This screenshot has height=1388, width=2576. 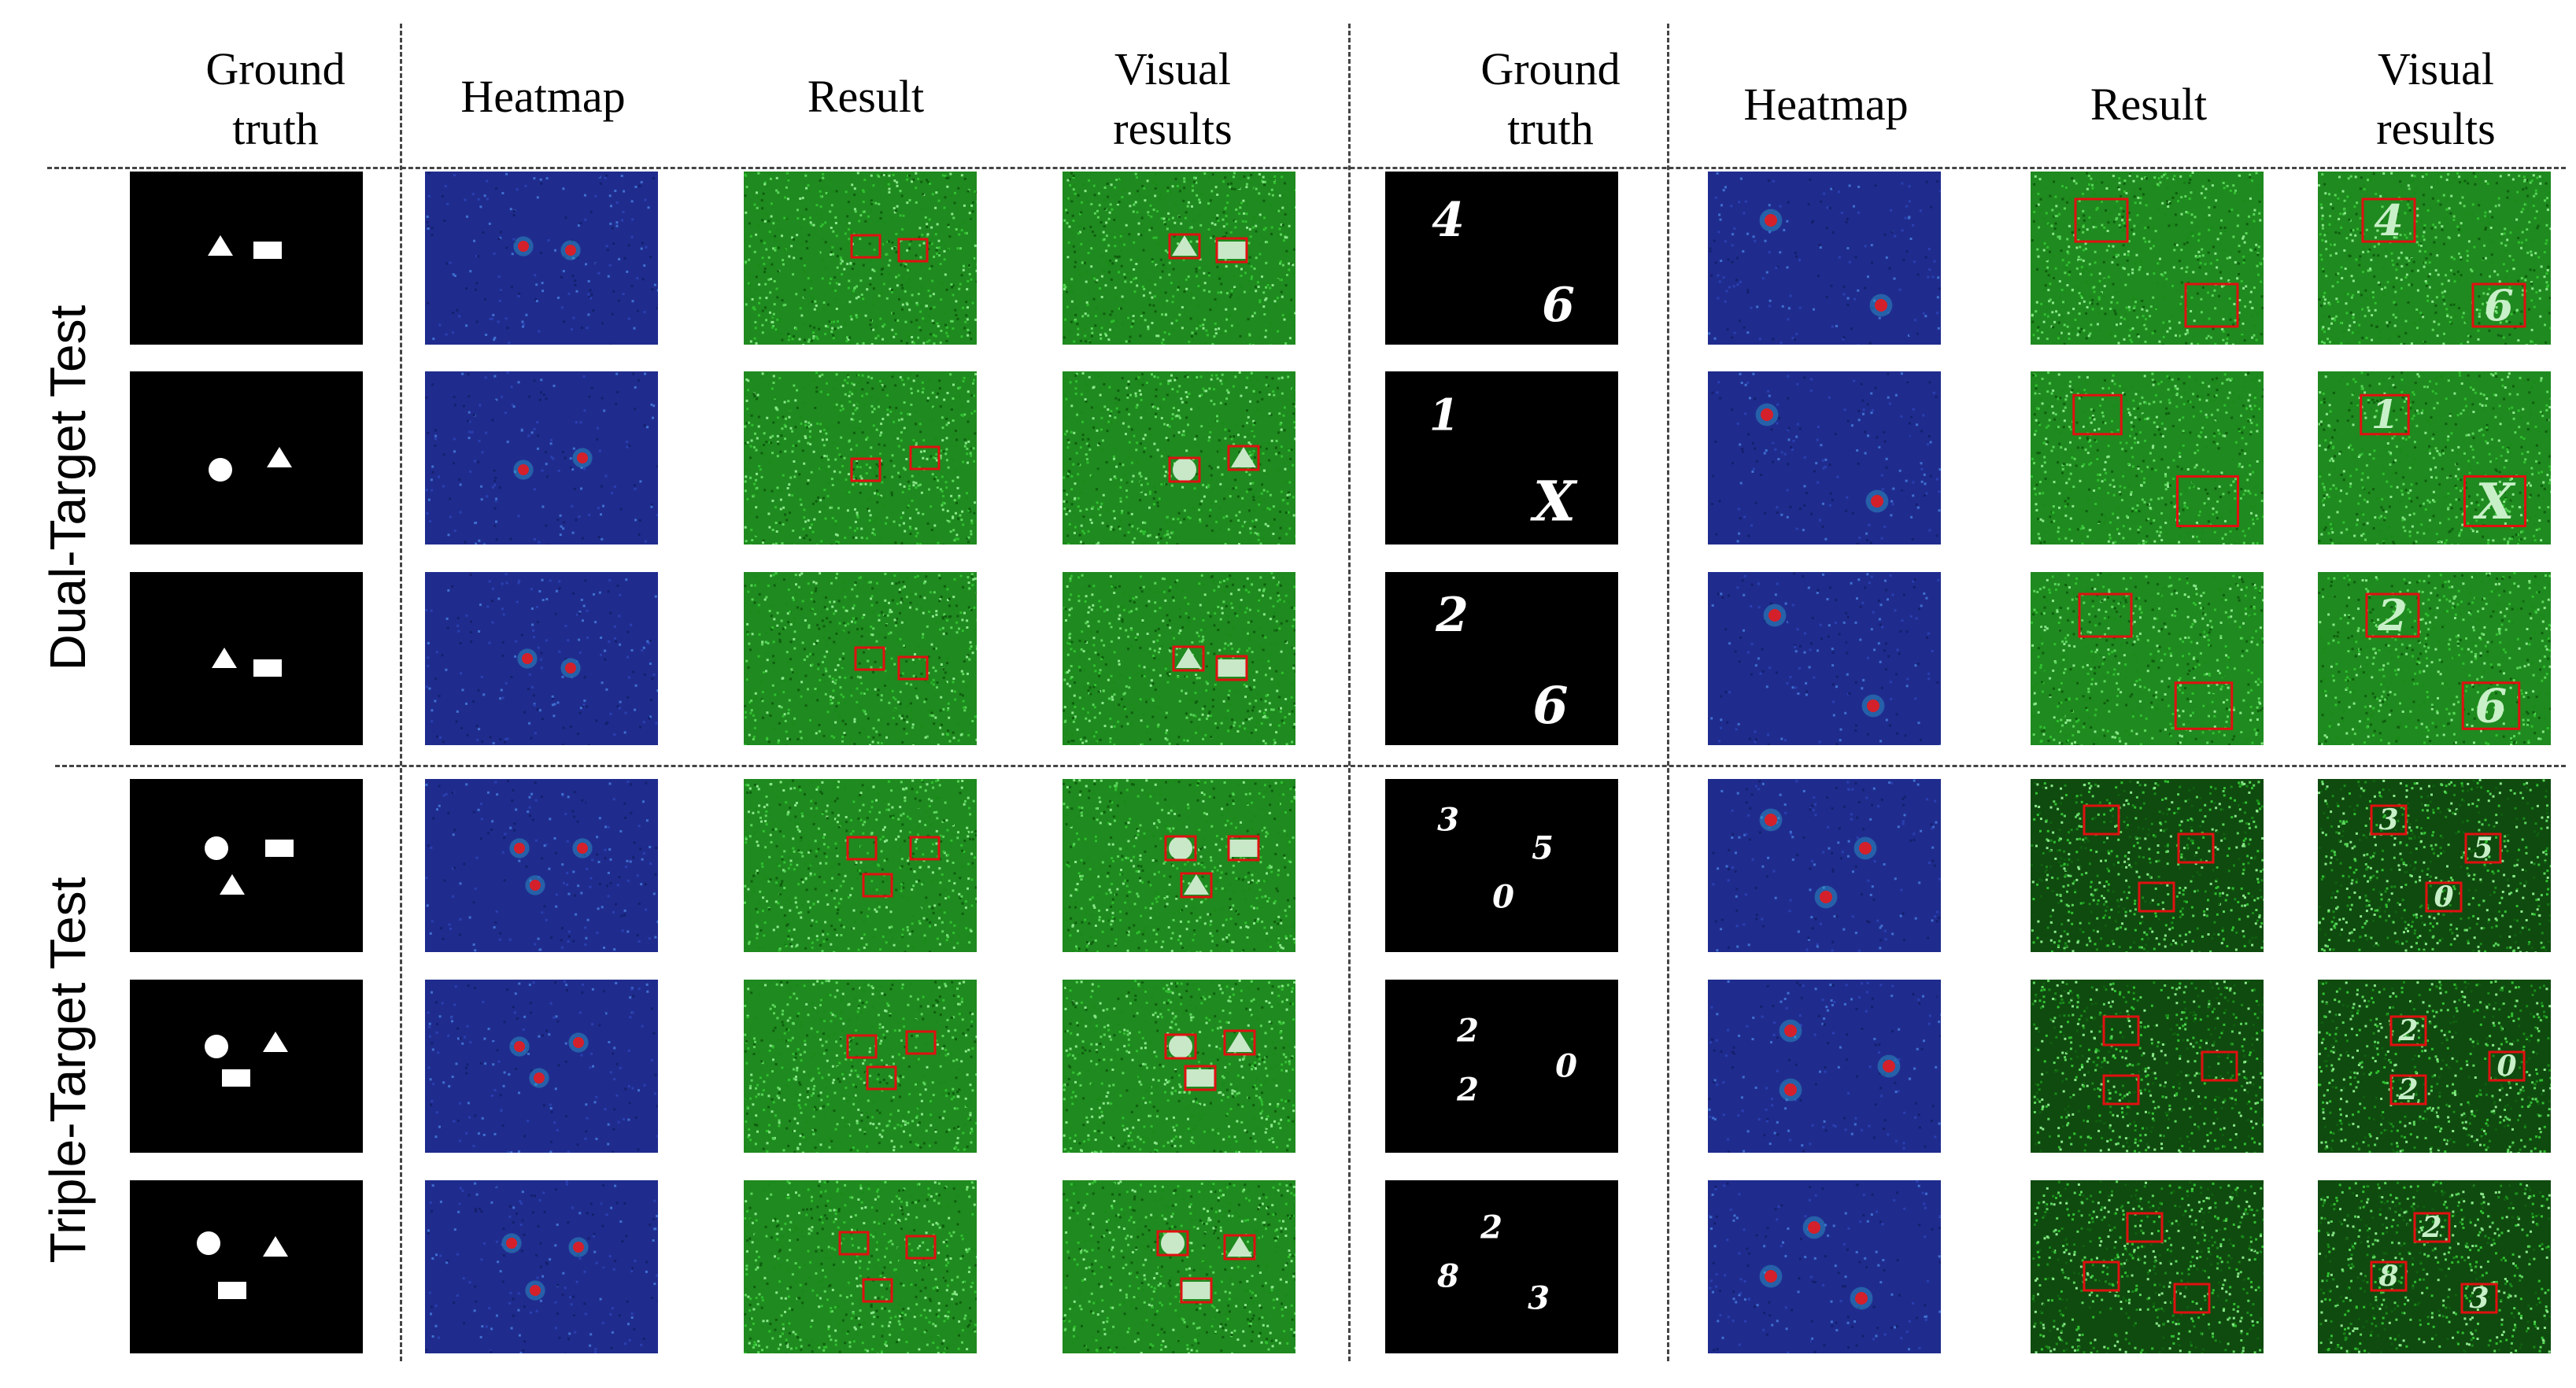 What do you see at coordinates (2434, 1066) in the screenshot?
I see `visual-results-digits-panel: 2 0 2` at bounding box center [2434, 1066].